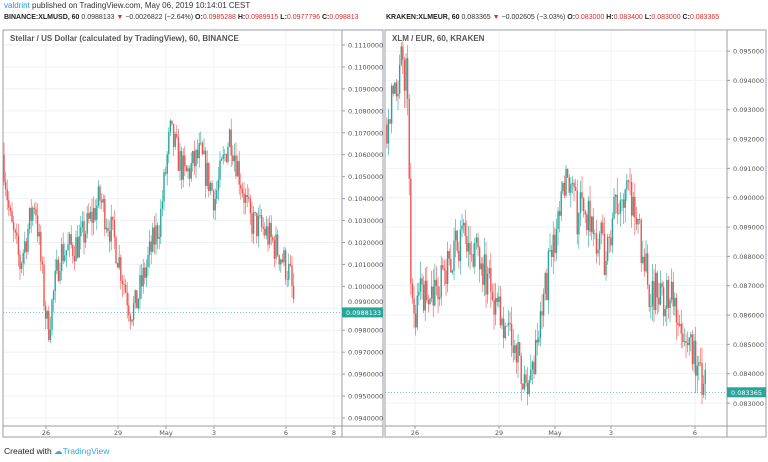  I want to click on price-tick-label: 0.1100000, so click(365, 67).